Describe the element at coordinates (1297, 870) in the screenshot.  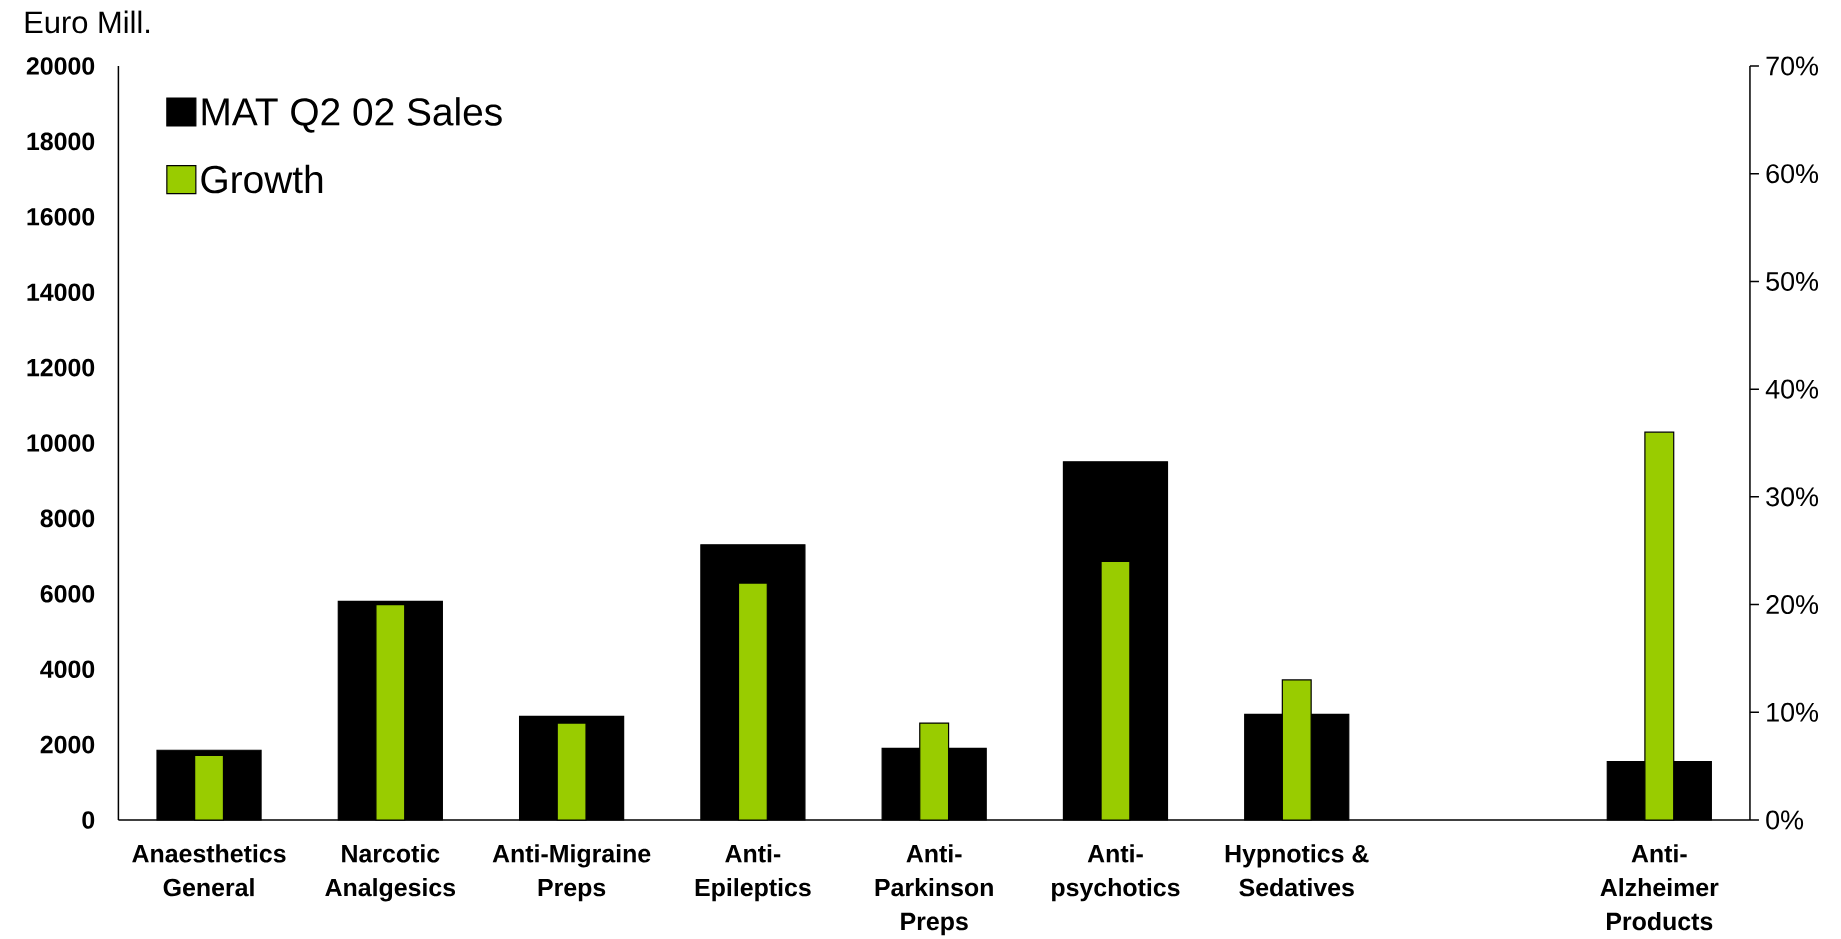
I see `x-tick-label: Hypnotics & Sedatives` at that location.